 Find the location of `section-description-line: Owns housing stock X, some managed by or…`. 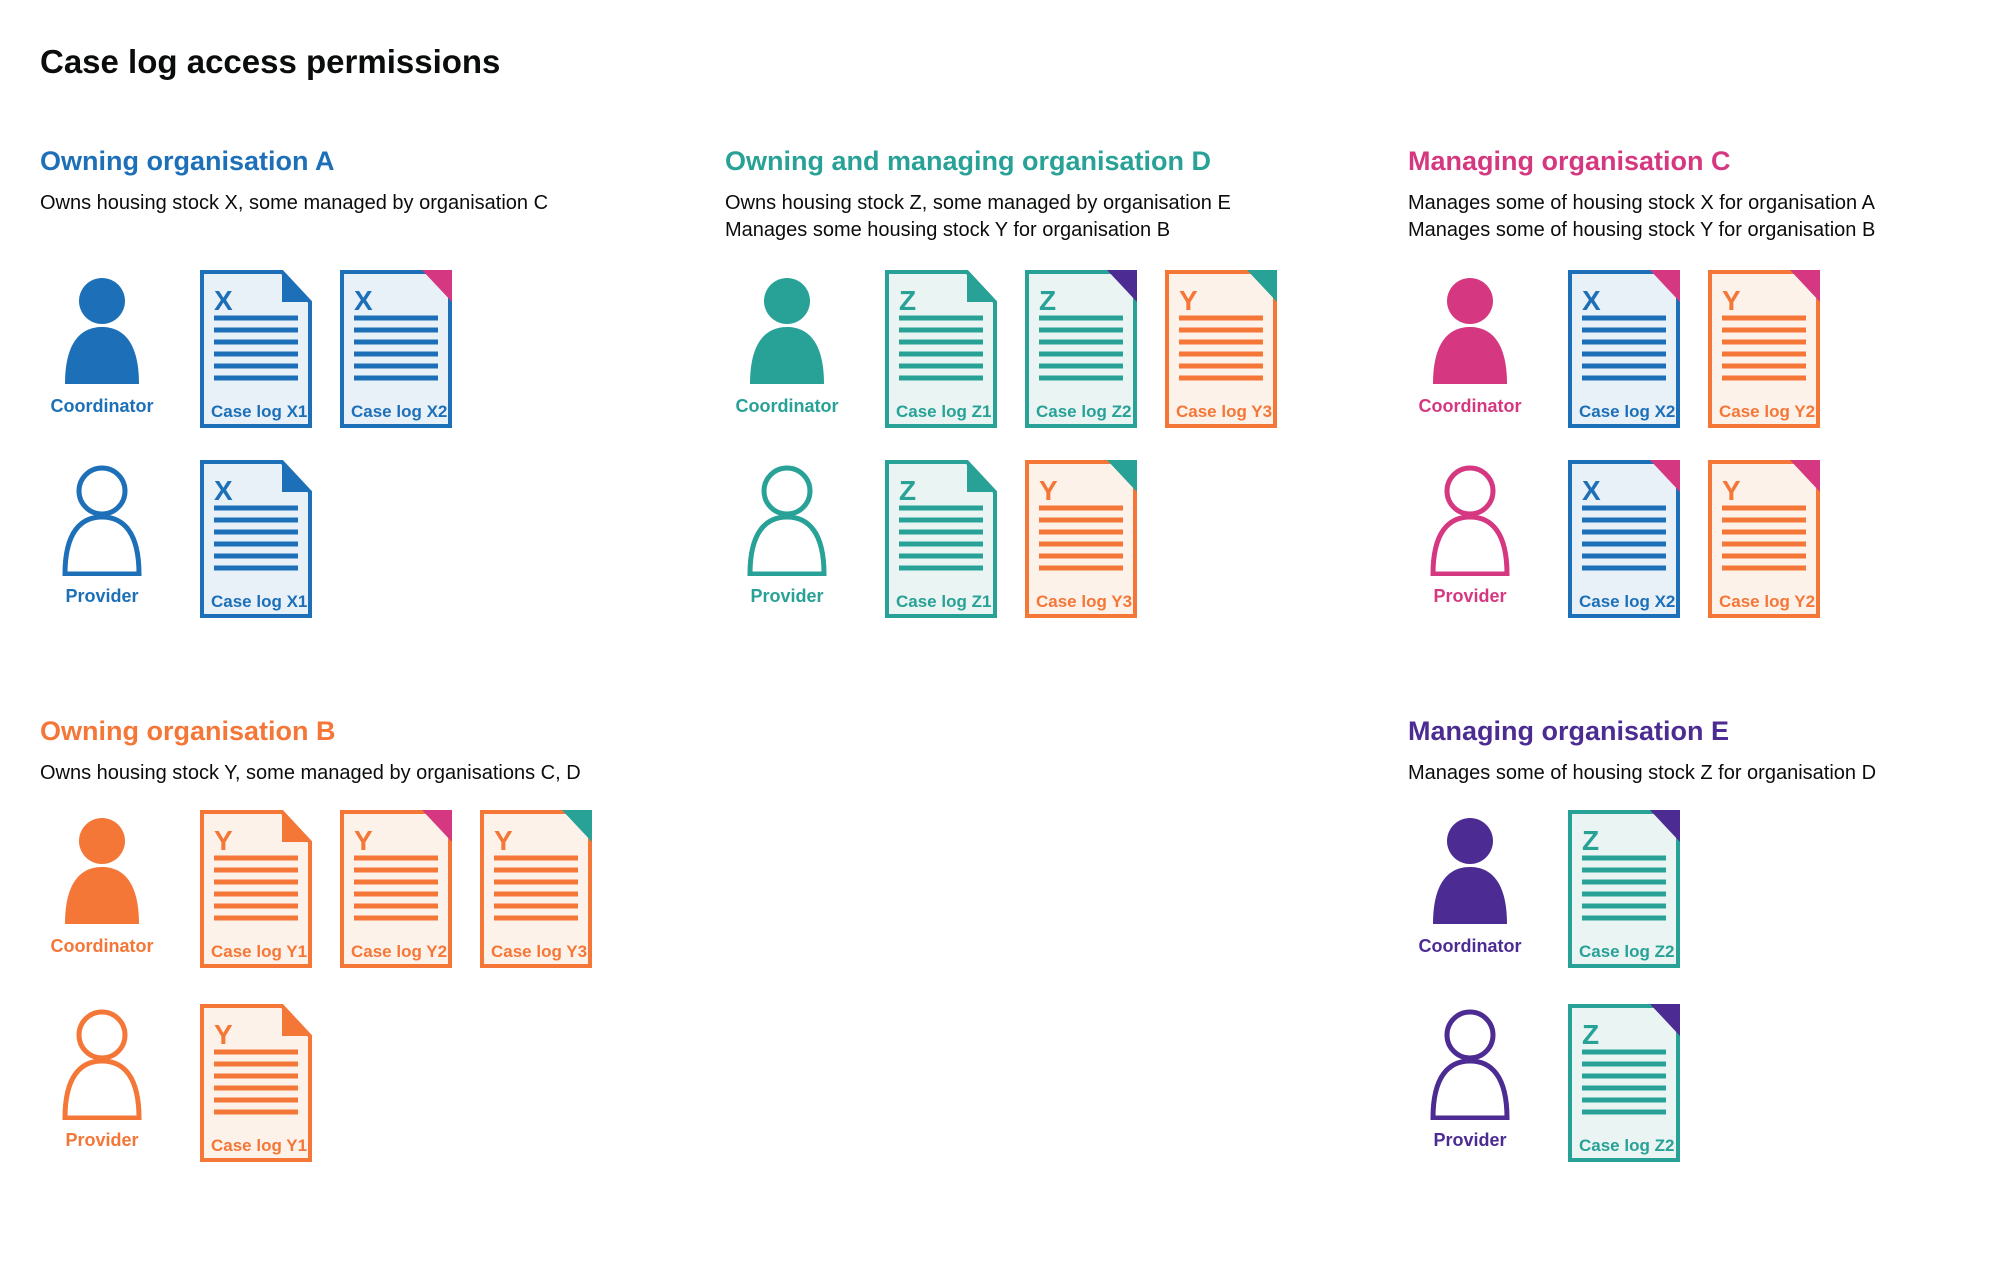

section-description-line: Owns housing stock X, some managed by or… is located at coordinates (294, 203).